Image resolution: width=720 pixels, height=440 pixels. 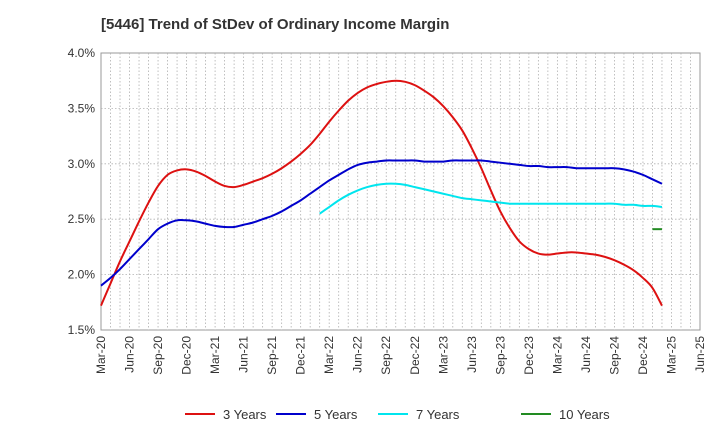 What do you see at coordinates (614, 355) in the screenshot?
I see `x-tick-label: Sep-24` at bounding box center [614, 355].